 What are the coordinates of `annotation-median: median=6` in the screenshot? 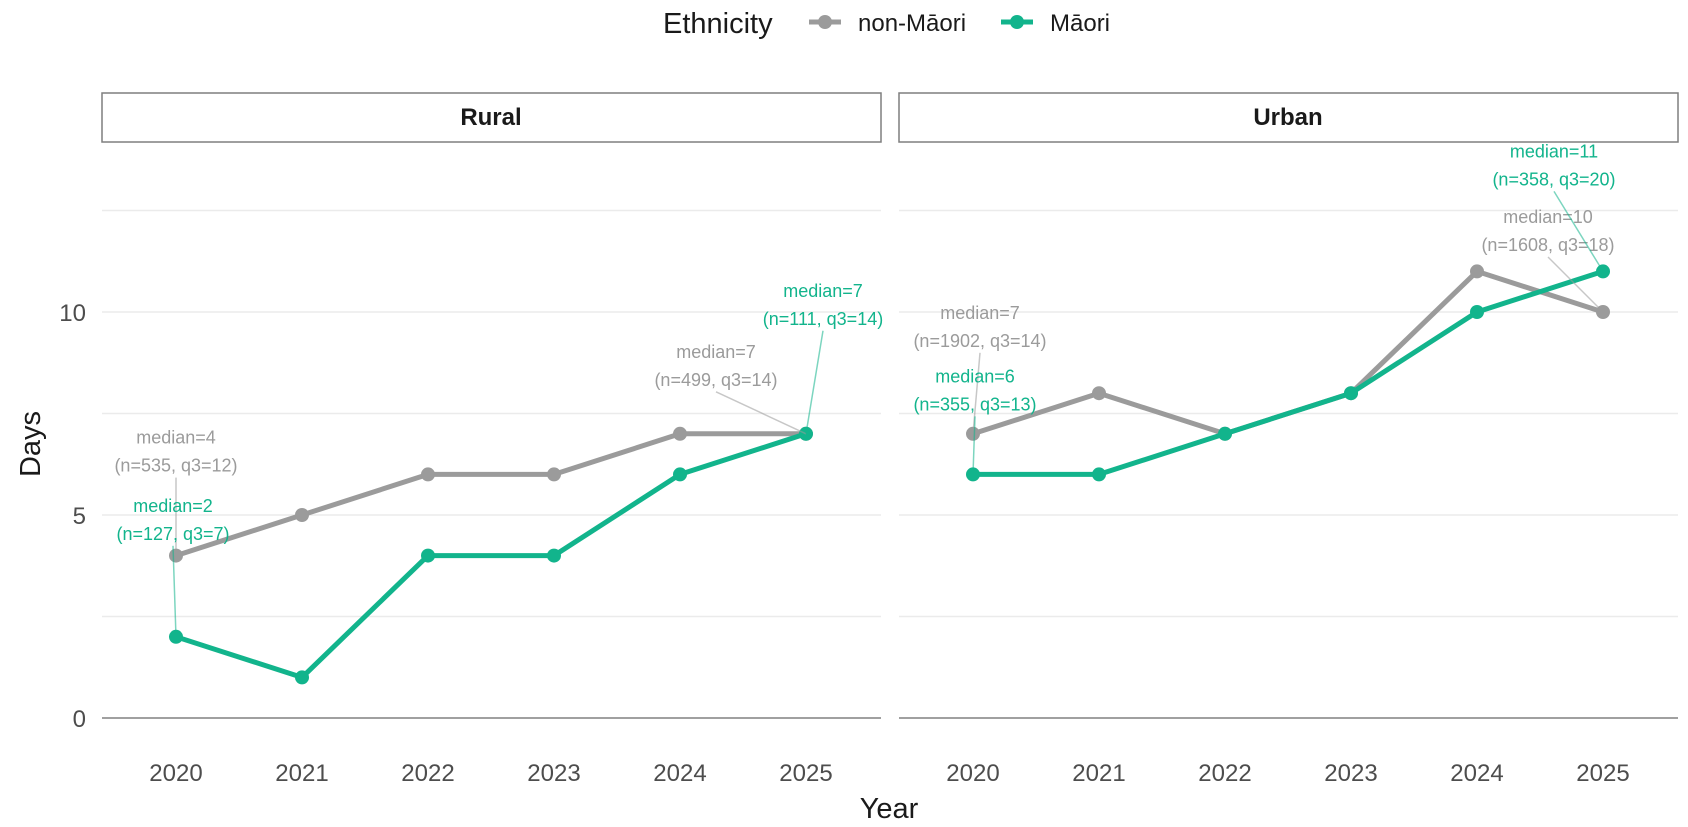 It's located at (975, 376).